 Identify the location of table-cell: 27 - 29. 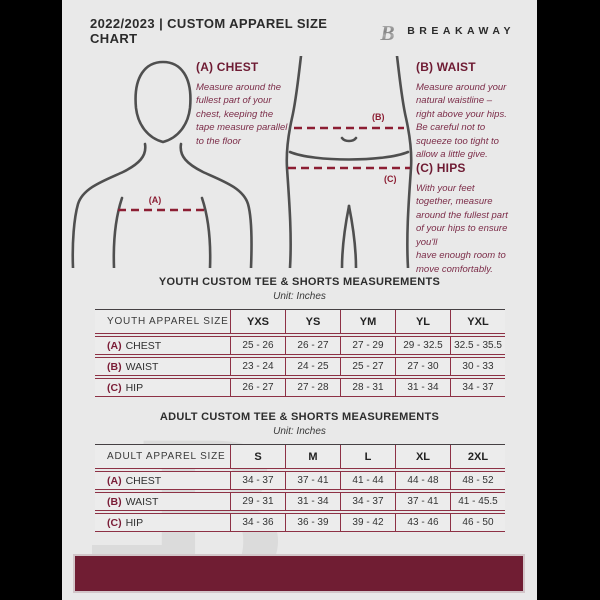
(367, 345).